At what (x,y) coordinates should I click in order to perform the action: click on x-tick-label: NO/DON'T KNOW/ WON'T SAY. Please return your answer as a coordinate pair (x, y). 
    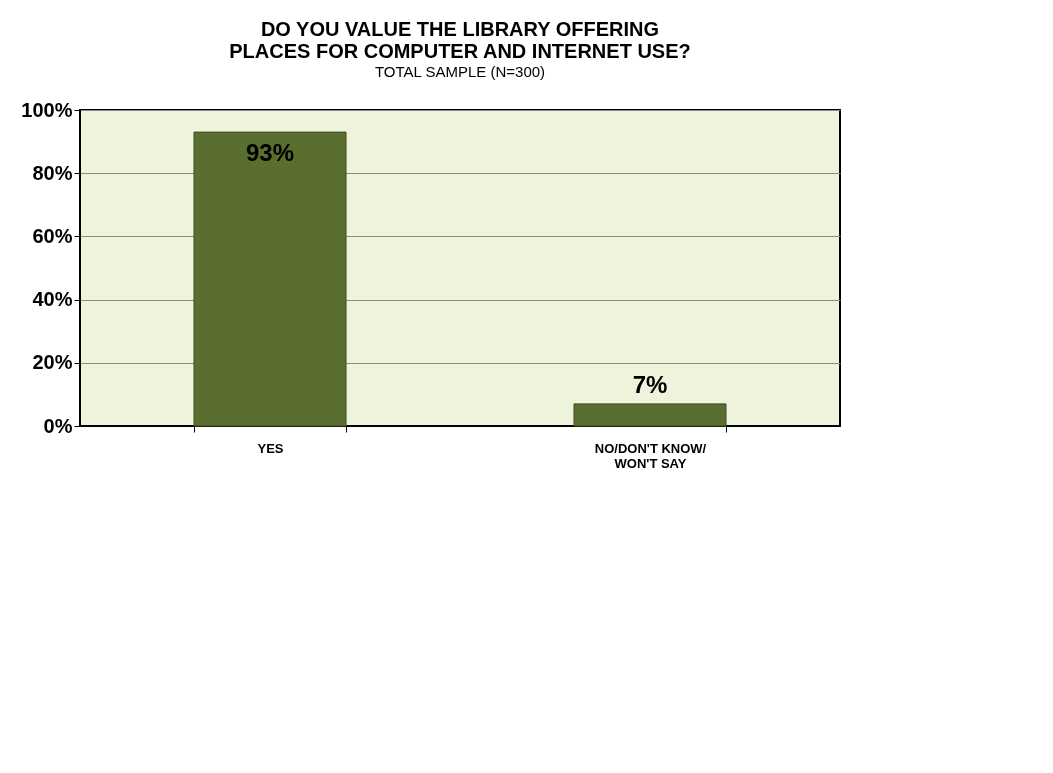
    Looking at the image, I should click on (650, 455).